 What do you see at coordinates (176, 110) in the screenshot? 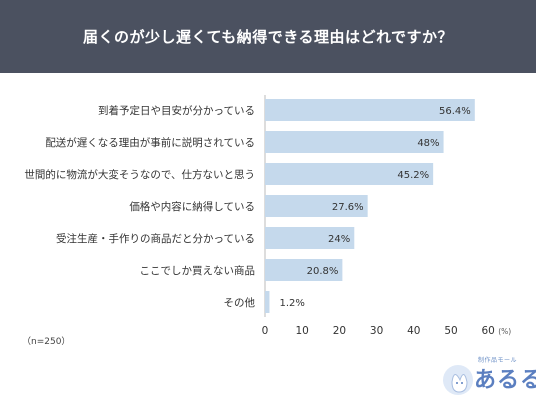
I see `category-label: 到着予定日や目安が分かっている` at bounding box center [176, 110].